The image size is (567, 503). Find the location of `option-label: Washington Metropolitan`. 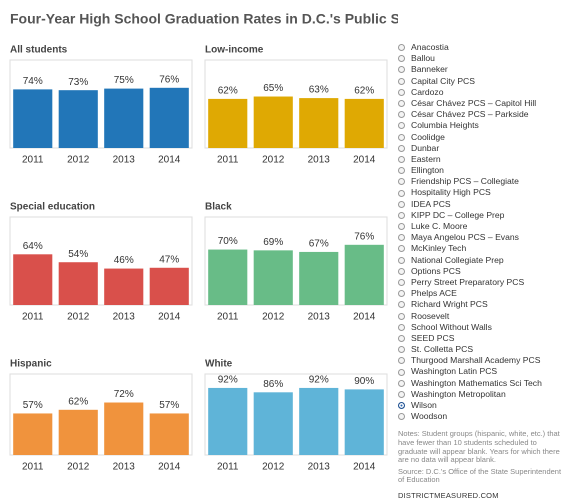

option-label: Washington Metropolitan is located at coordinates (458, 393).